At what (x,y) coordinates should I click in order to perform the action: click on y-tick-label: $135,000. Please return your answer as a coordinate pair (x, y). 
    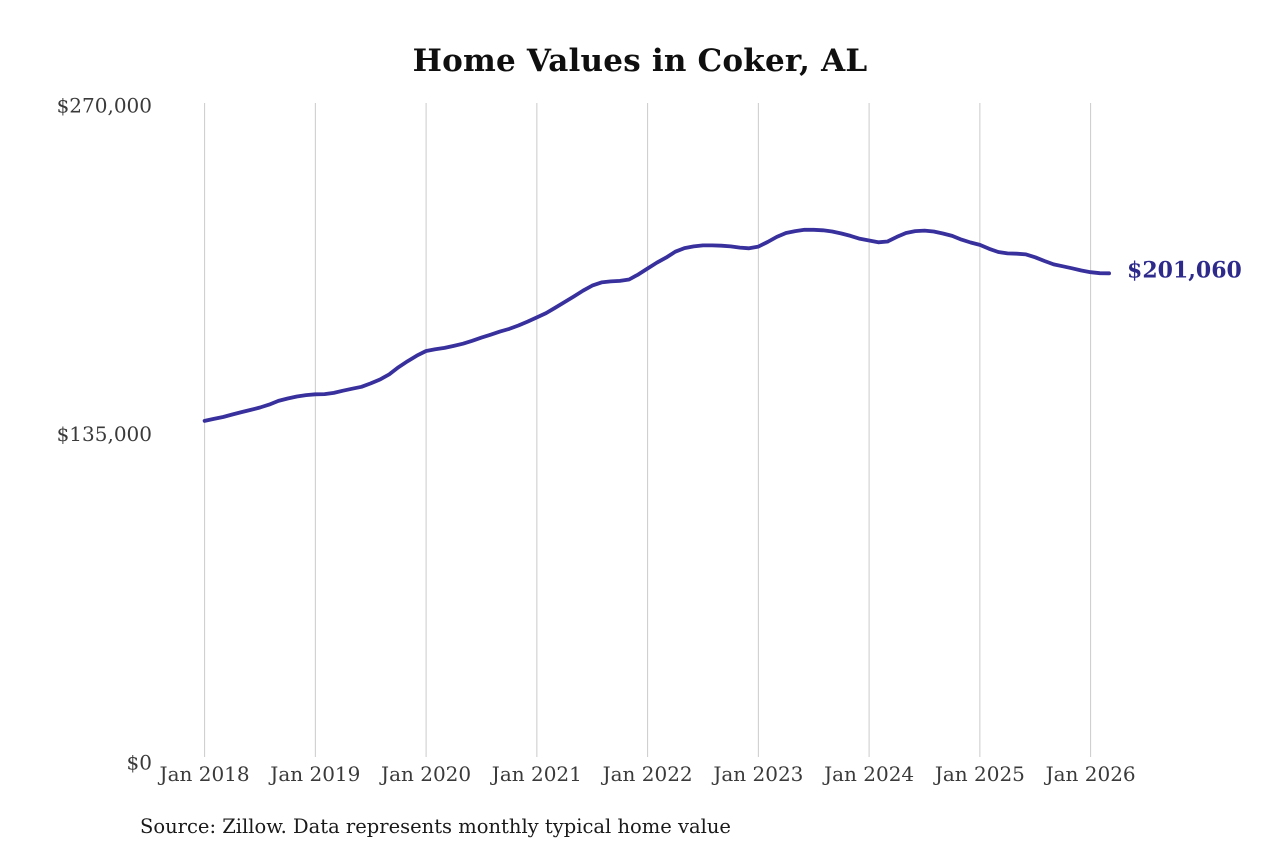
    Looking at the image, I should click on (104, 434).